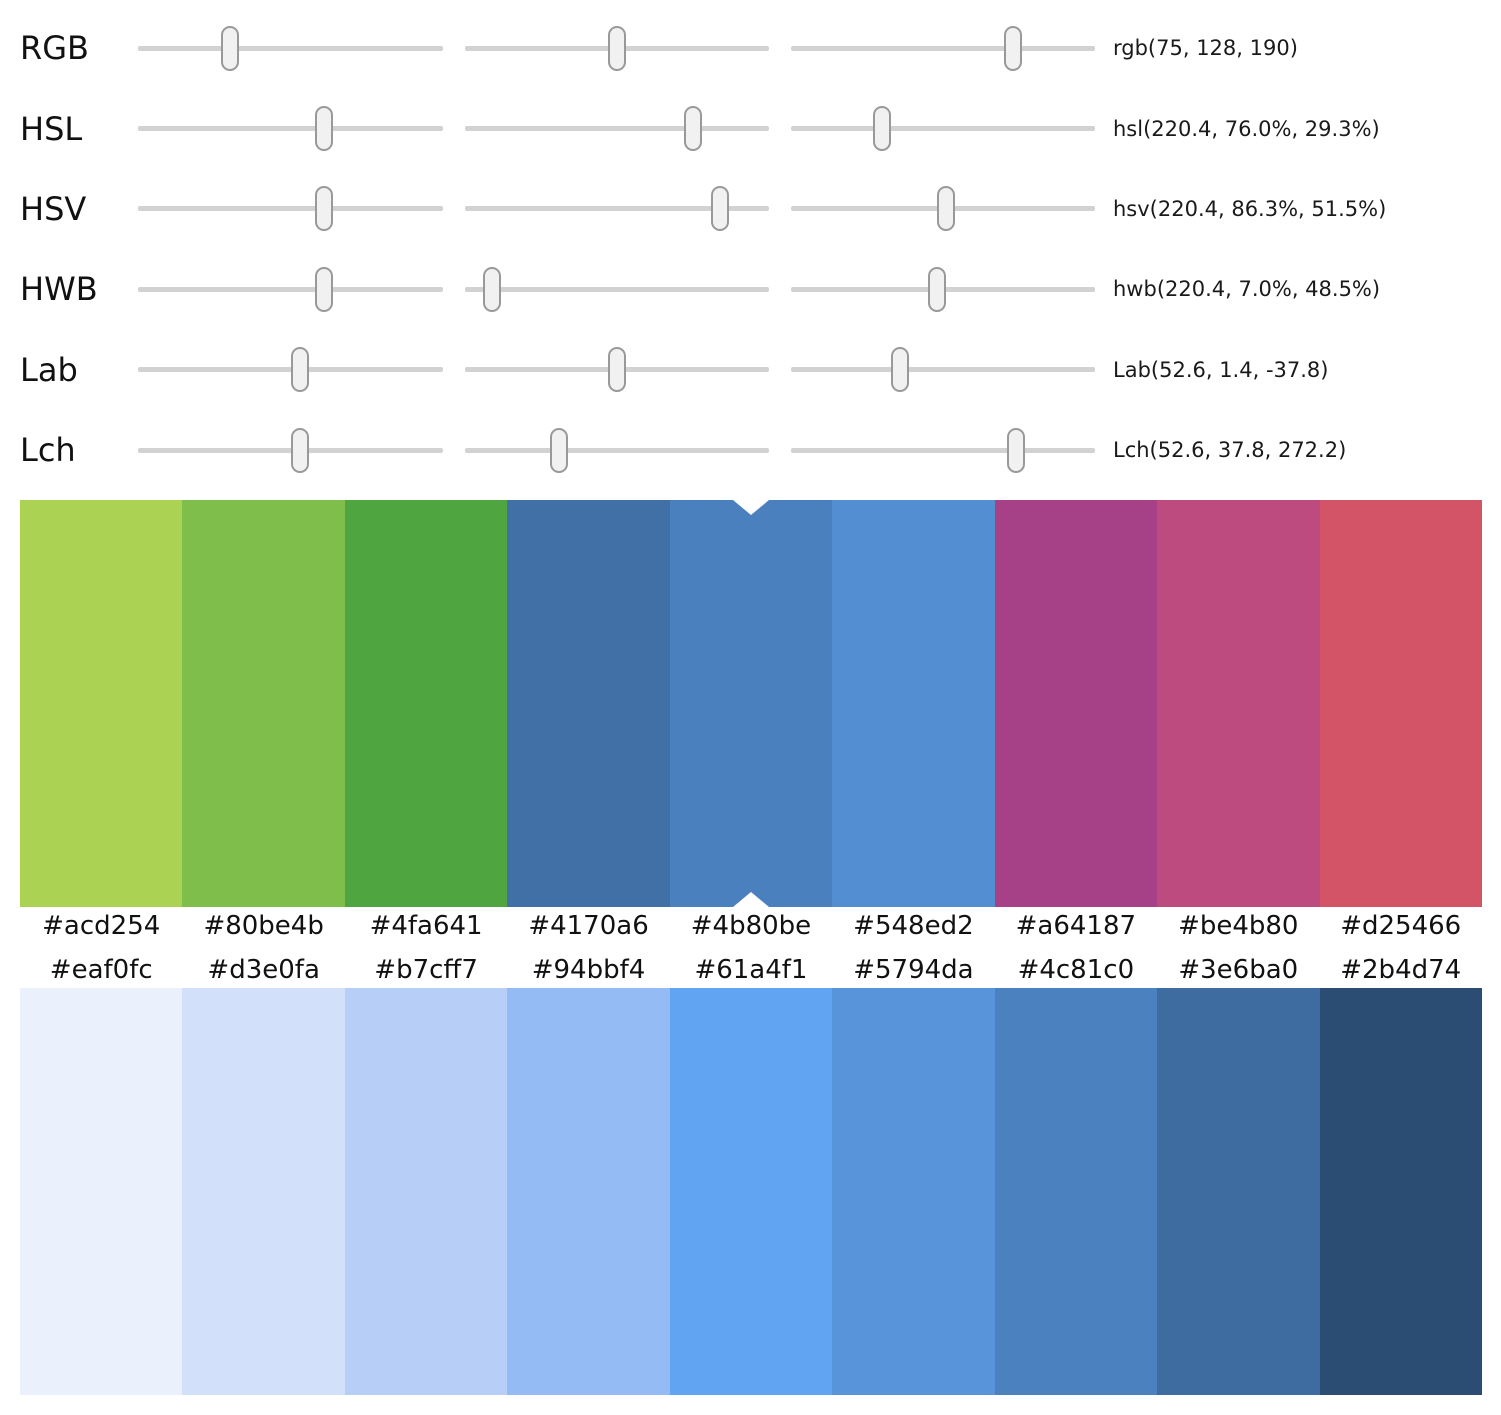 This screenshot has height=1415, width=1501. Describe the element at coordinates (101, 970) in the screenshot. I see `hex-code-label: #eaf0fc` at that location.